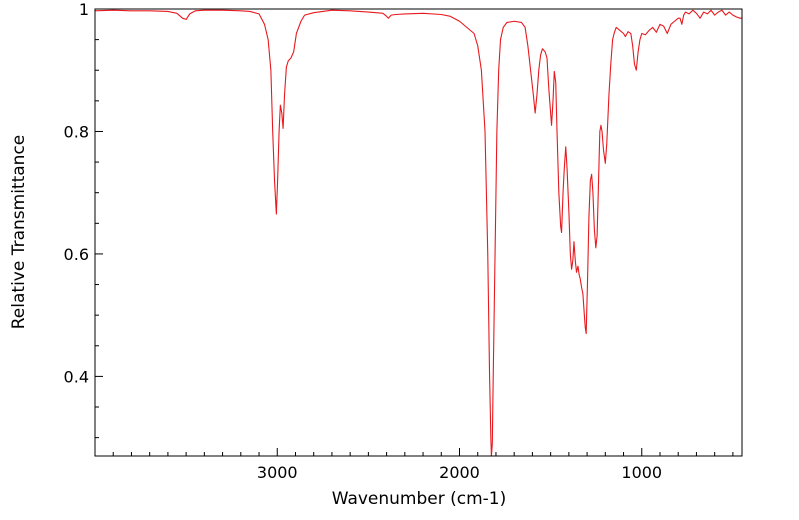 The height and width of the screenshot is (520, 799). I want to click on y-tick-label: 0.8, so click(76, 131).